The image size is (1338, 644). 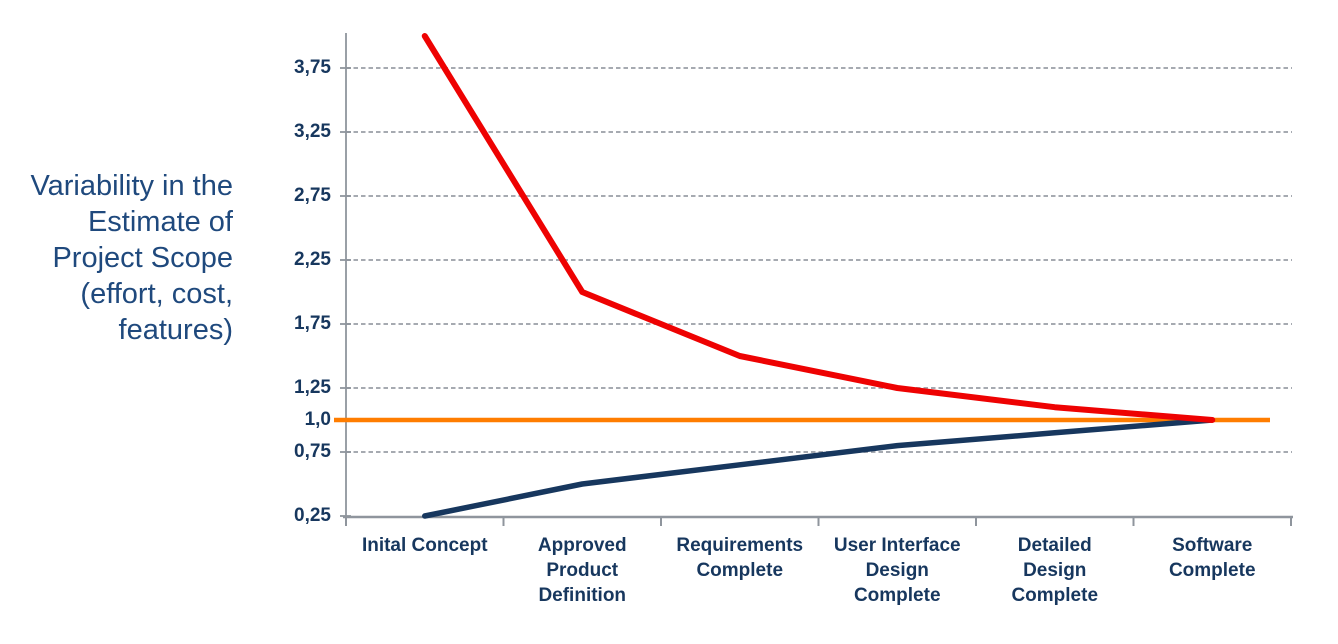 I want to click on y-tick-label: 0,75, so click(x=312, y=451).